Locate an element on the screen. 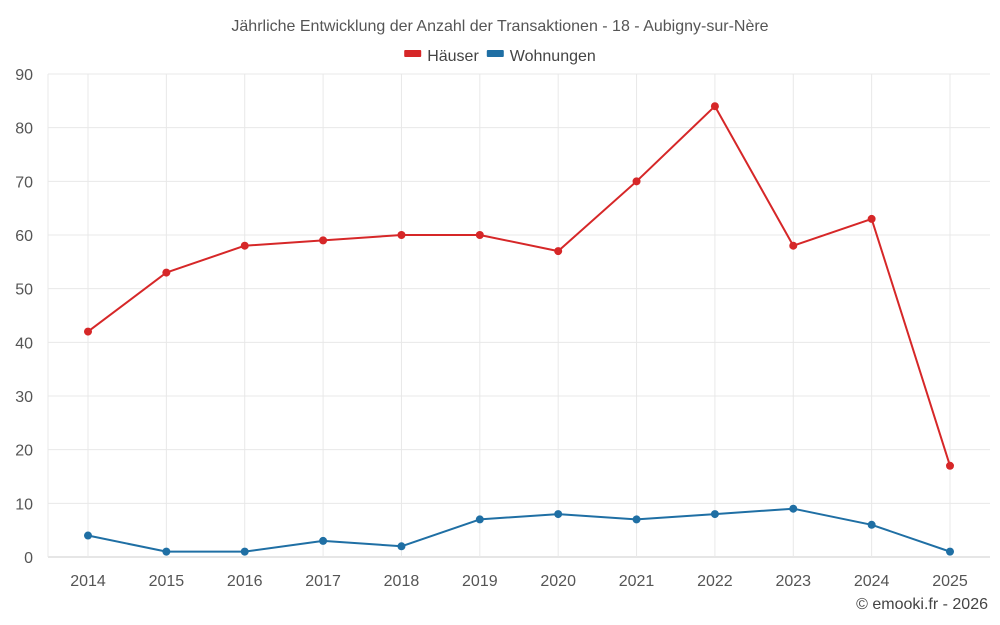 This screenshot has width=1000, height=625. legend: Häuser Wohnungen is located at coordinates (500, 56).